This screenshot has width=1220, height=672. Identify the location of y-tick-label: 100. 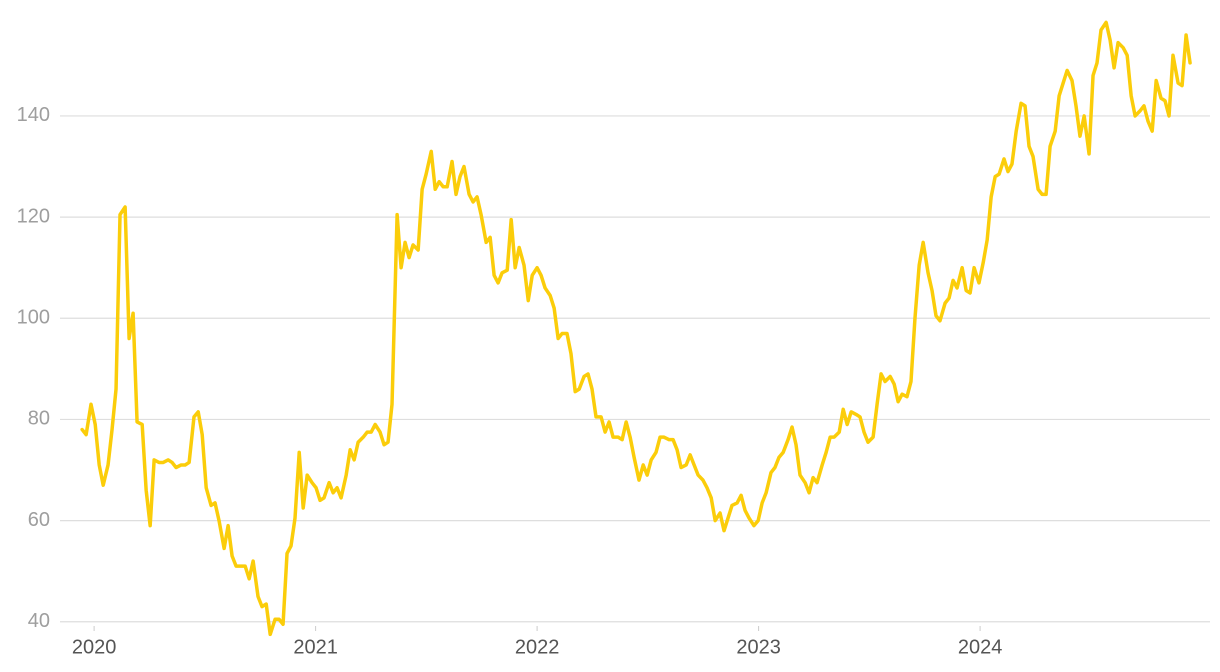
(33, 318).